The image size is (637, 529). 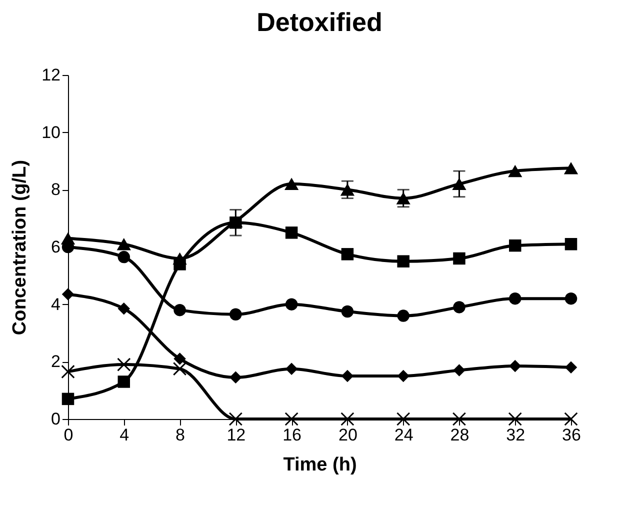 I want to click on y-tick-label: 8, so click(x=55, y=190).